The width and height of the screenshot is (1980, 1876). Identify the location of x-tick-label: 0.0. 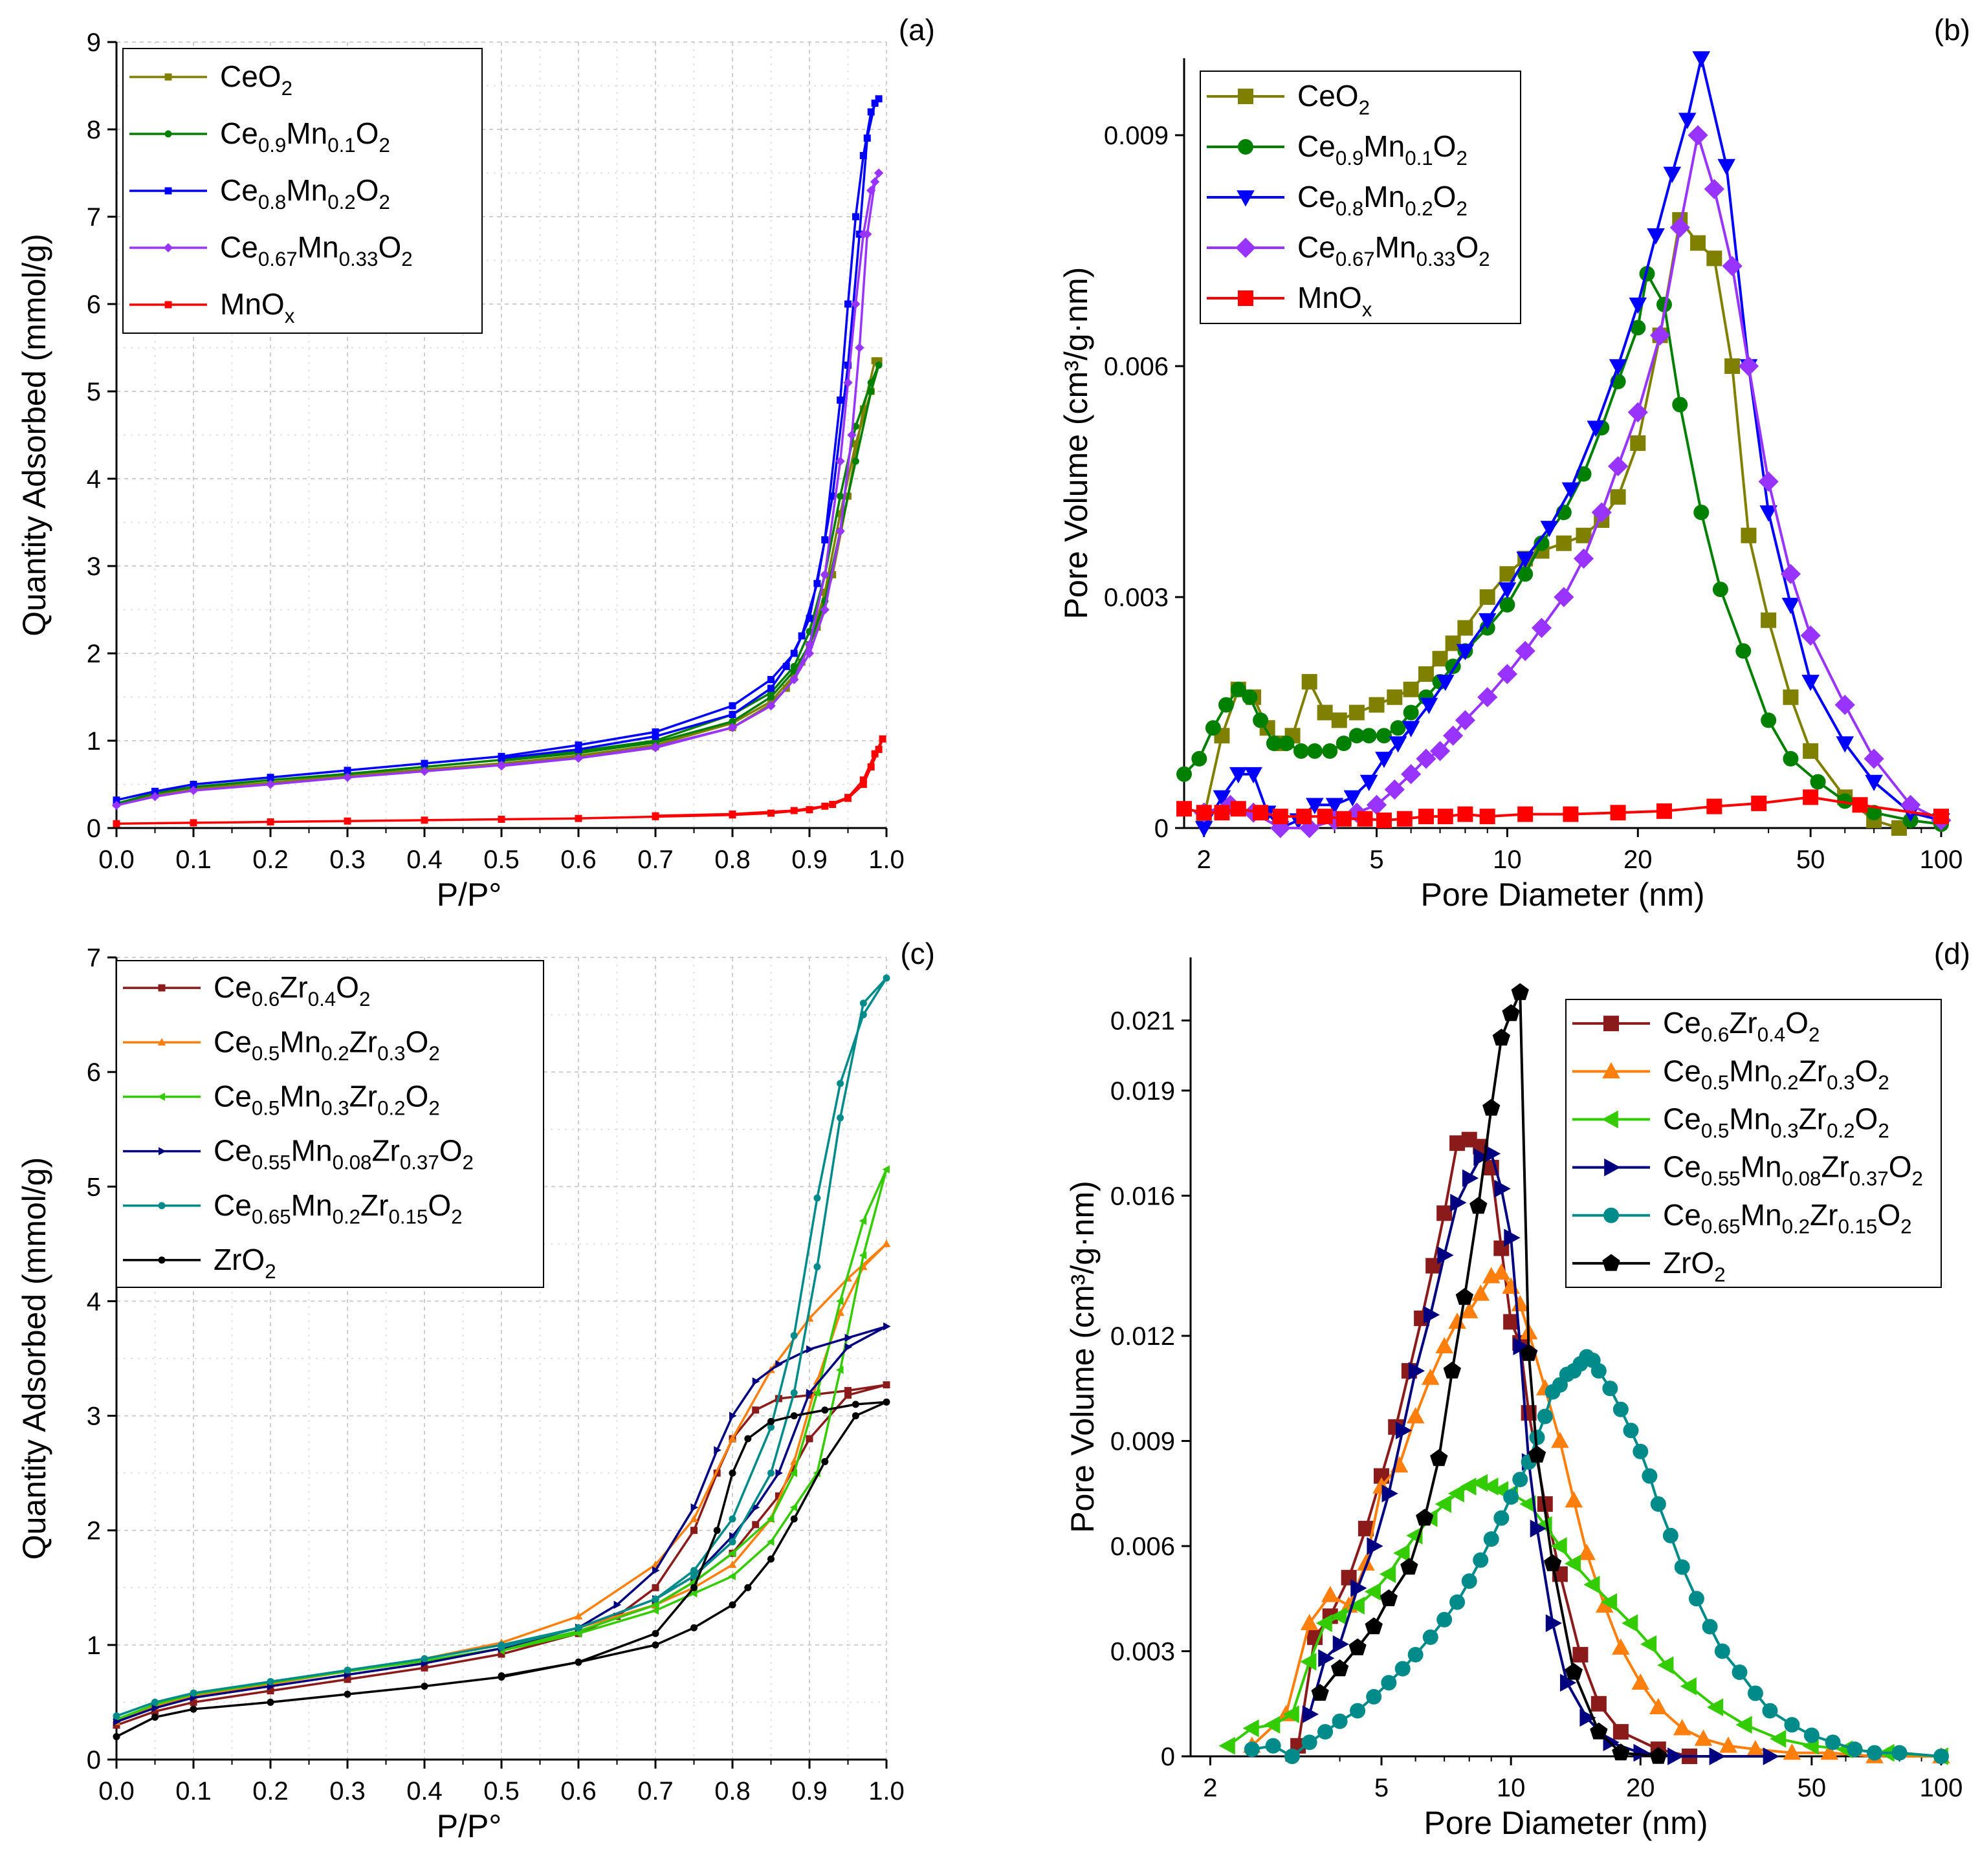
(116, 1791).